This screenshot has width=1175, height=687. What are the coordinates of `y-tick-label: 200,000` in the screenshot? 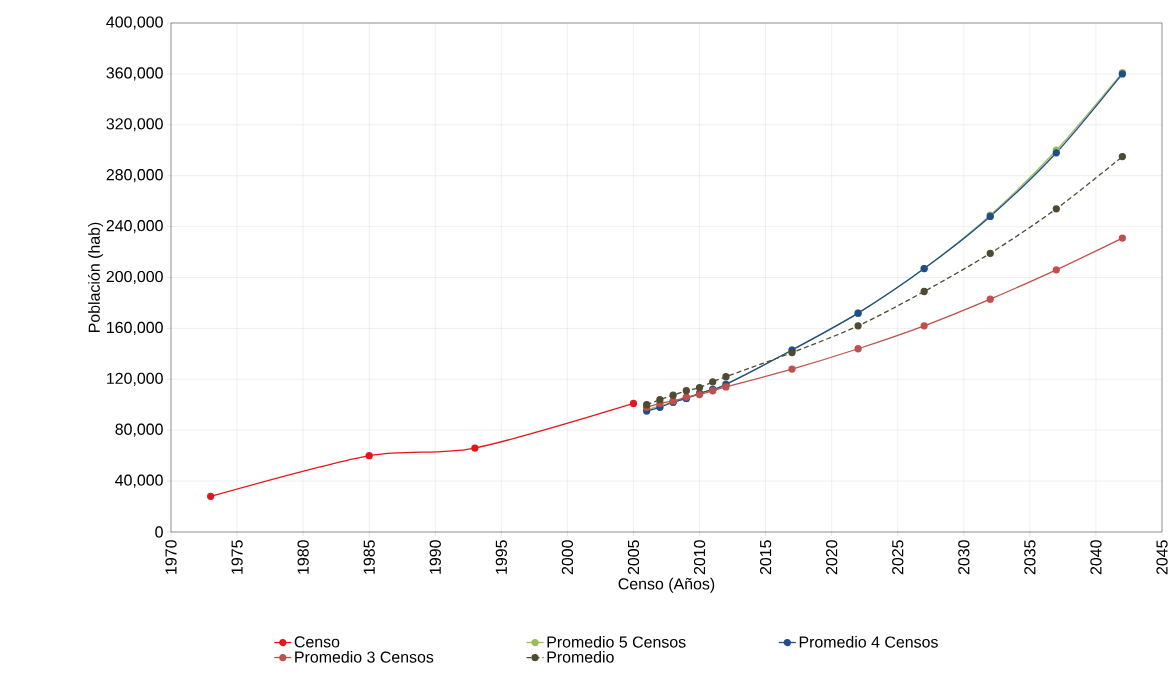 It's located at (134, 277).